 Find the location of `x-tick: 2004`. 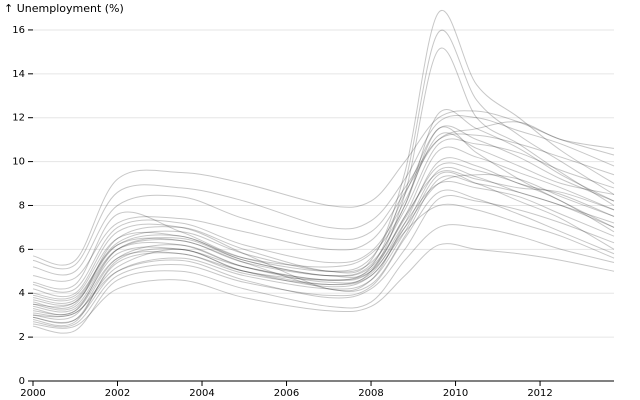

x-tick: 2004 is located at coordinates (202, 390).